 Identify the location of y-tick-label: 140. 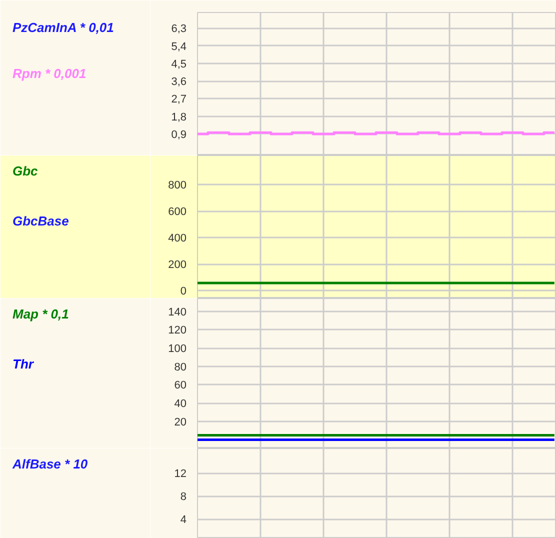
(177, 312).